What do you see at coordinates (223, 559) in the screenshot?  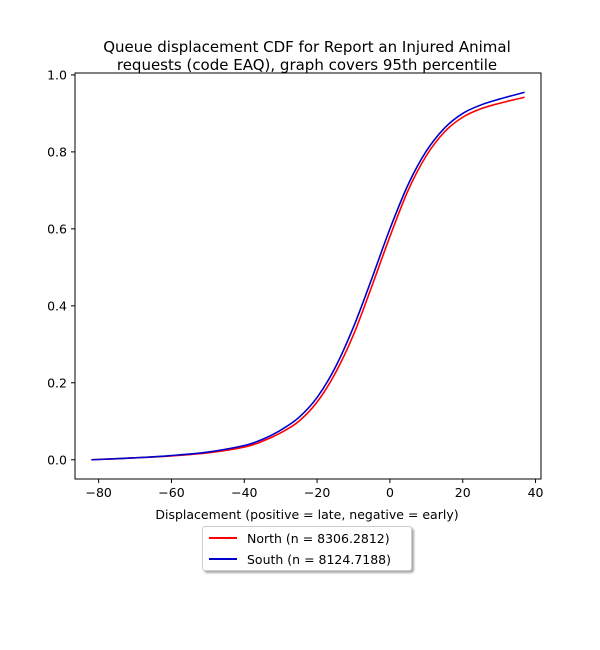 I see `legend-swatch-south` at bounding box center [223, 559].